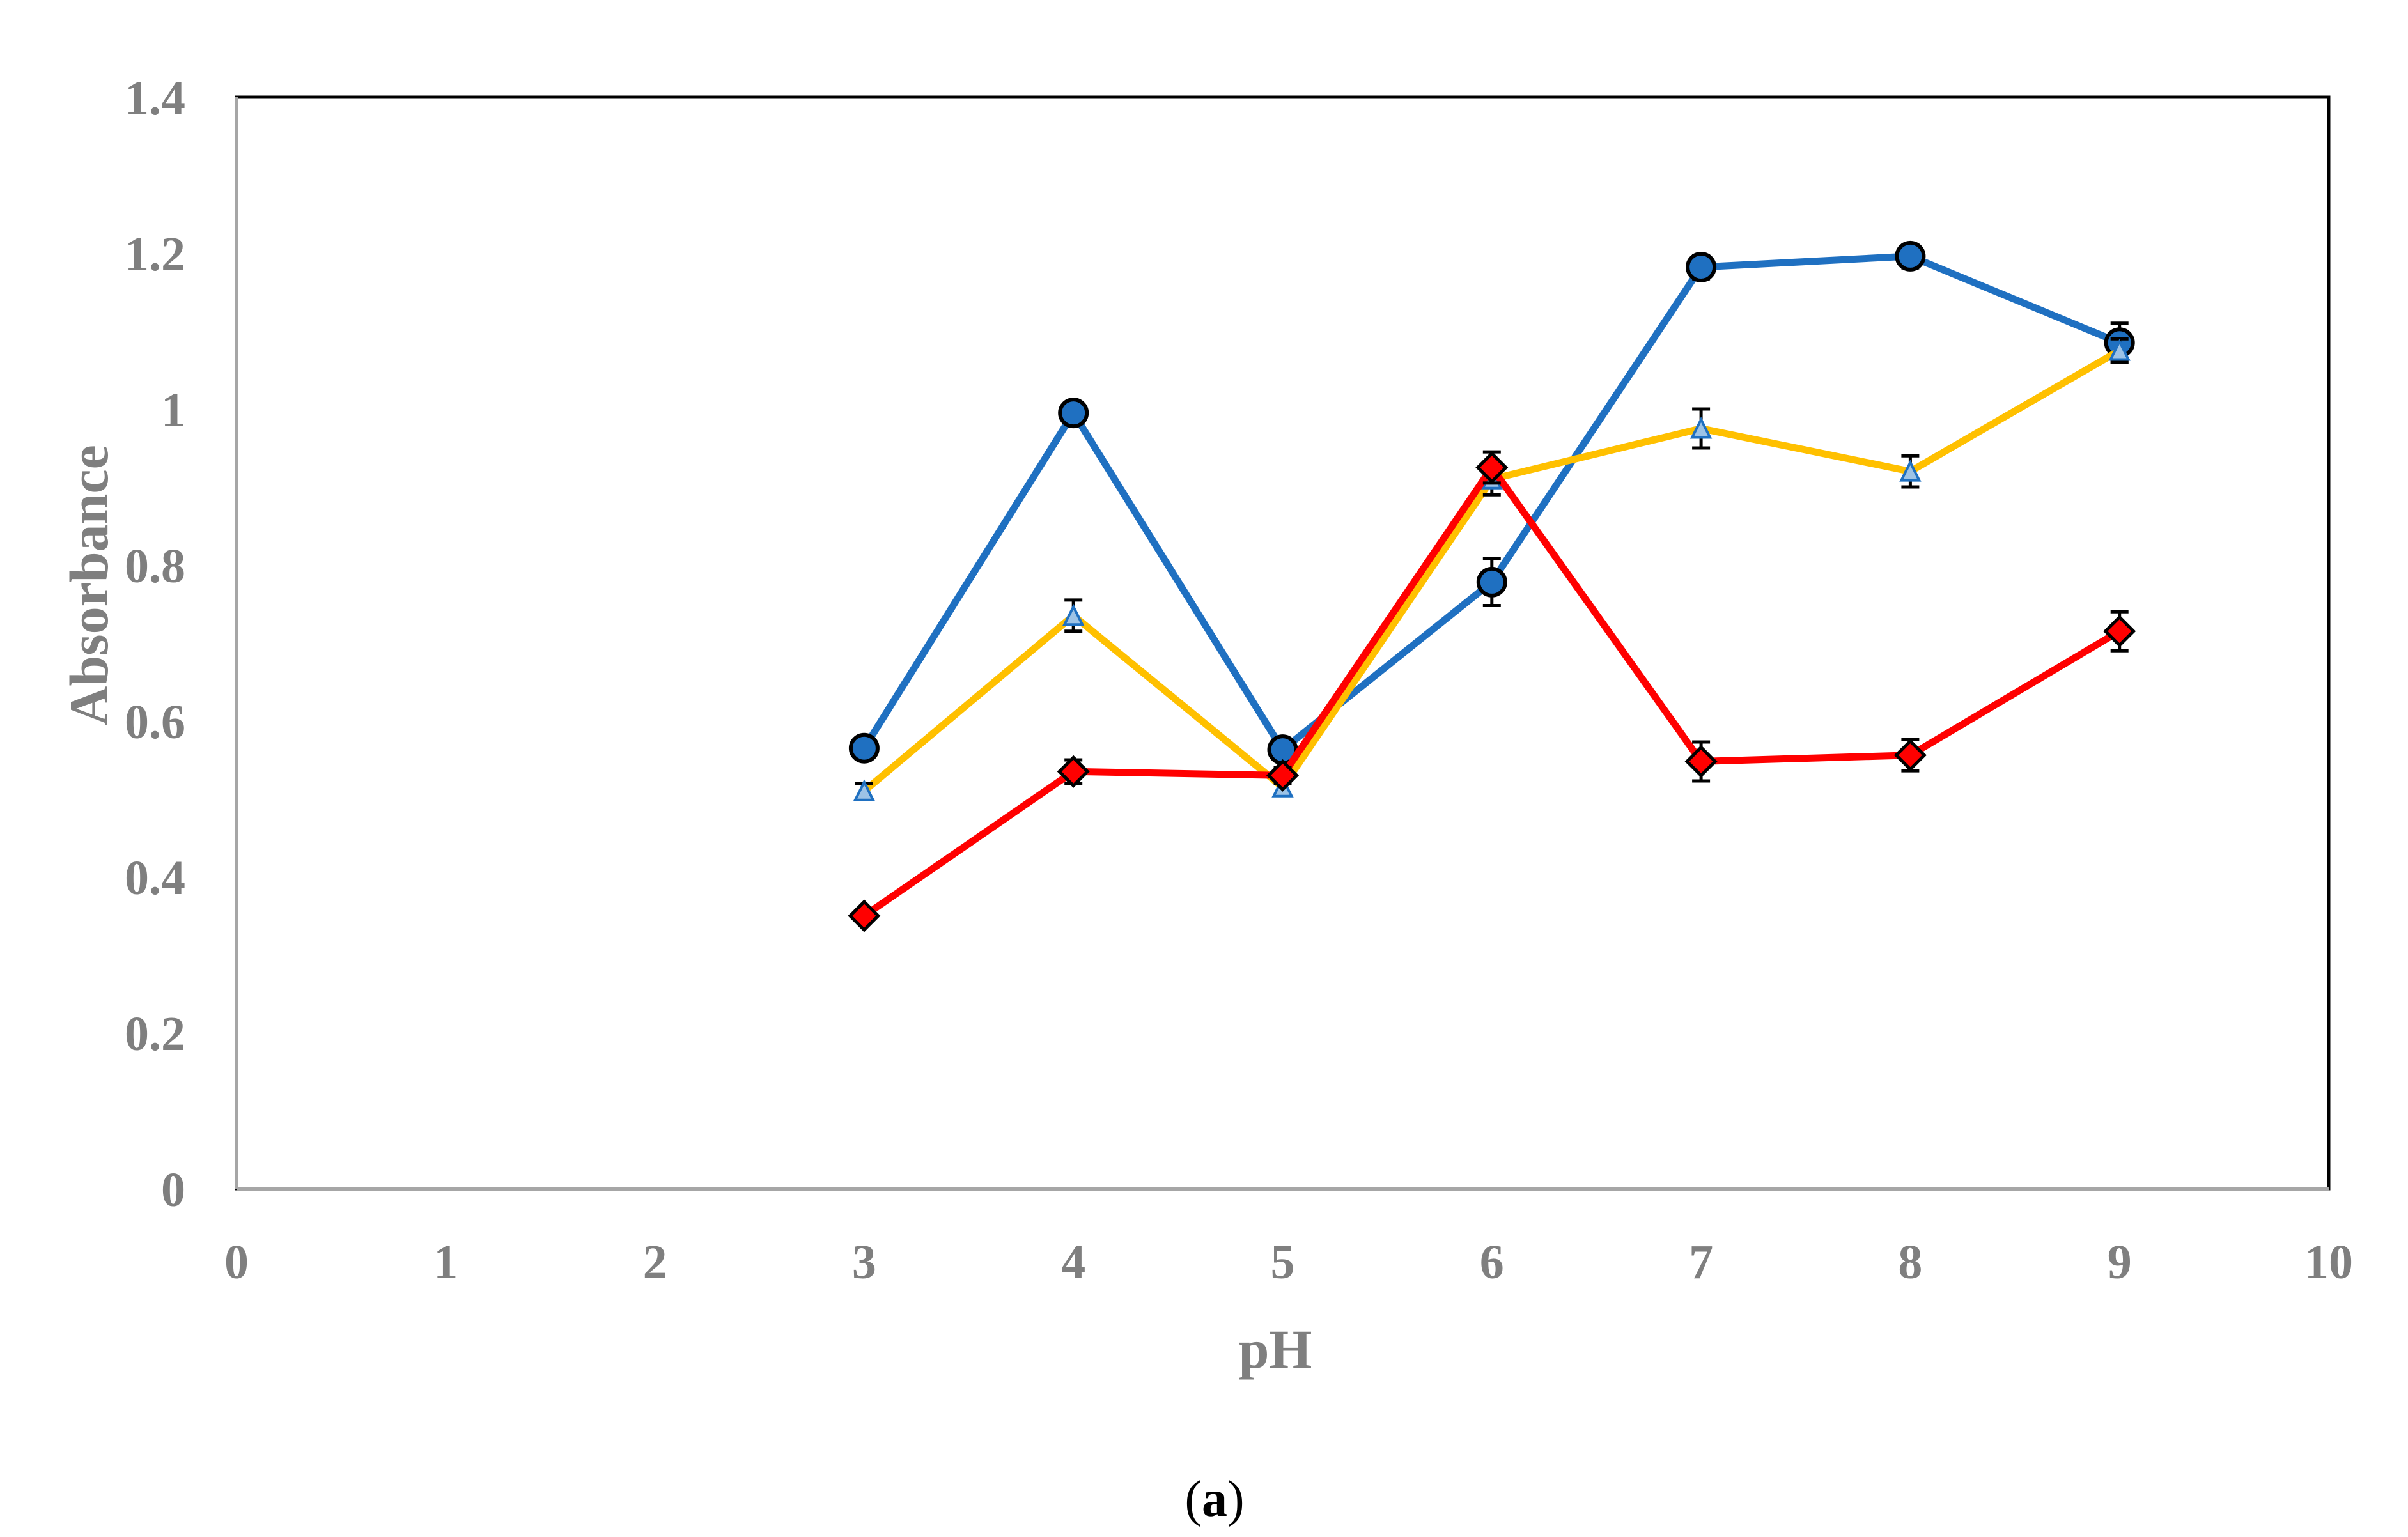 The image size is (2408, 1537). What do you see at coordinates (155, 1034) in the screenshot?
I see `y-tick-label: 0.2` at bounding box center [155, 1034].